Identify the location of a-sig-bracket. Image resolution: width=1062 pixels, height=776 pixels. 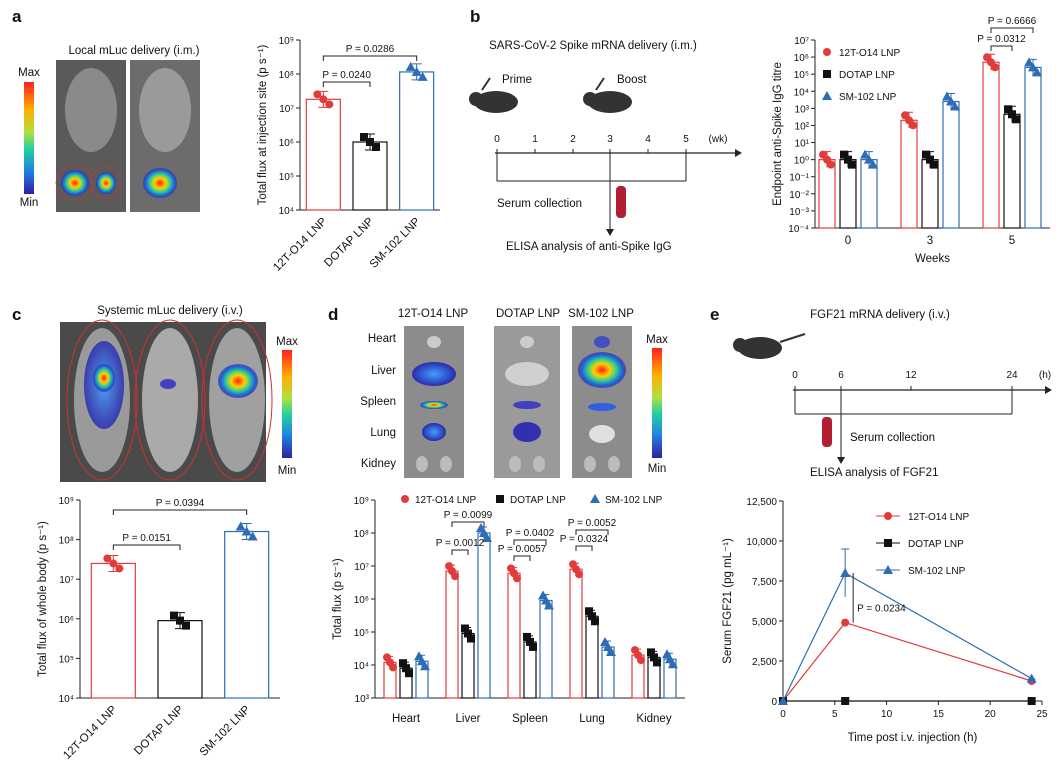
(346, 84).